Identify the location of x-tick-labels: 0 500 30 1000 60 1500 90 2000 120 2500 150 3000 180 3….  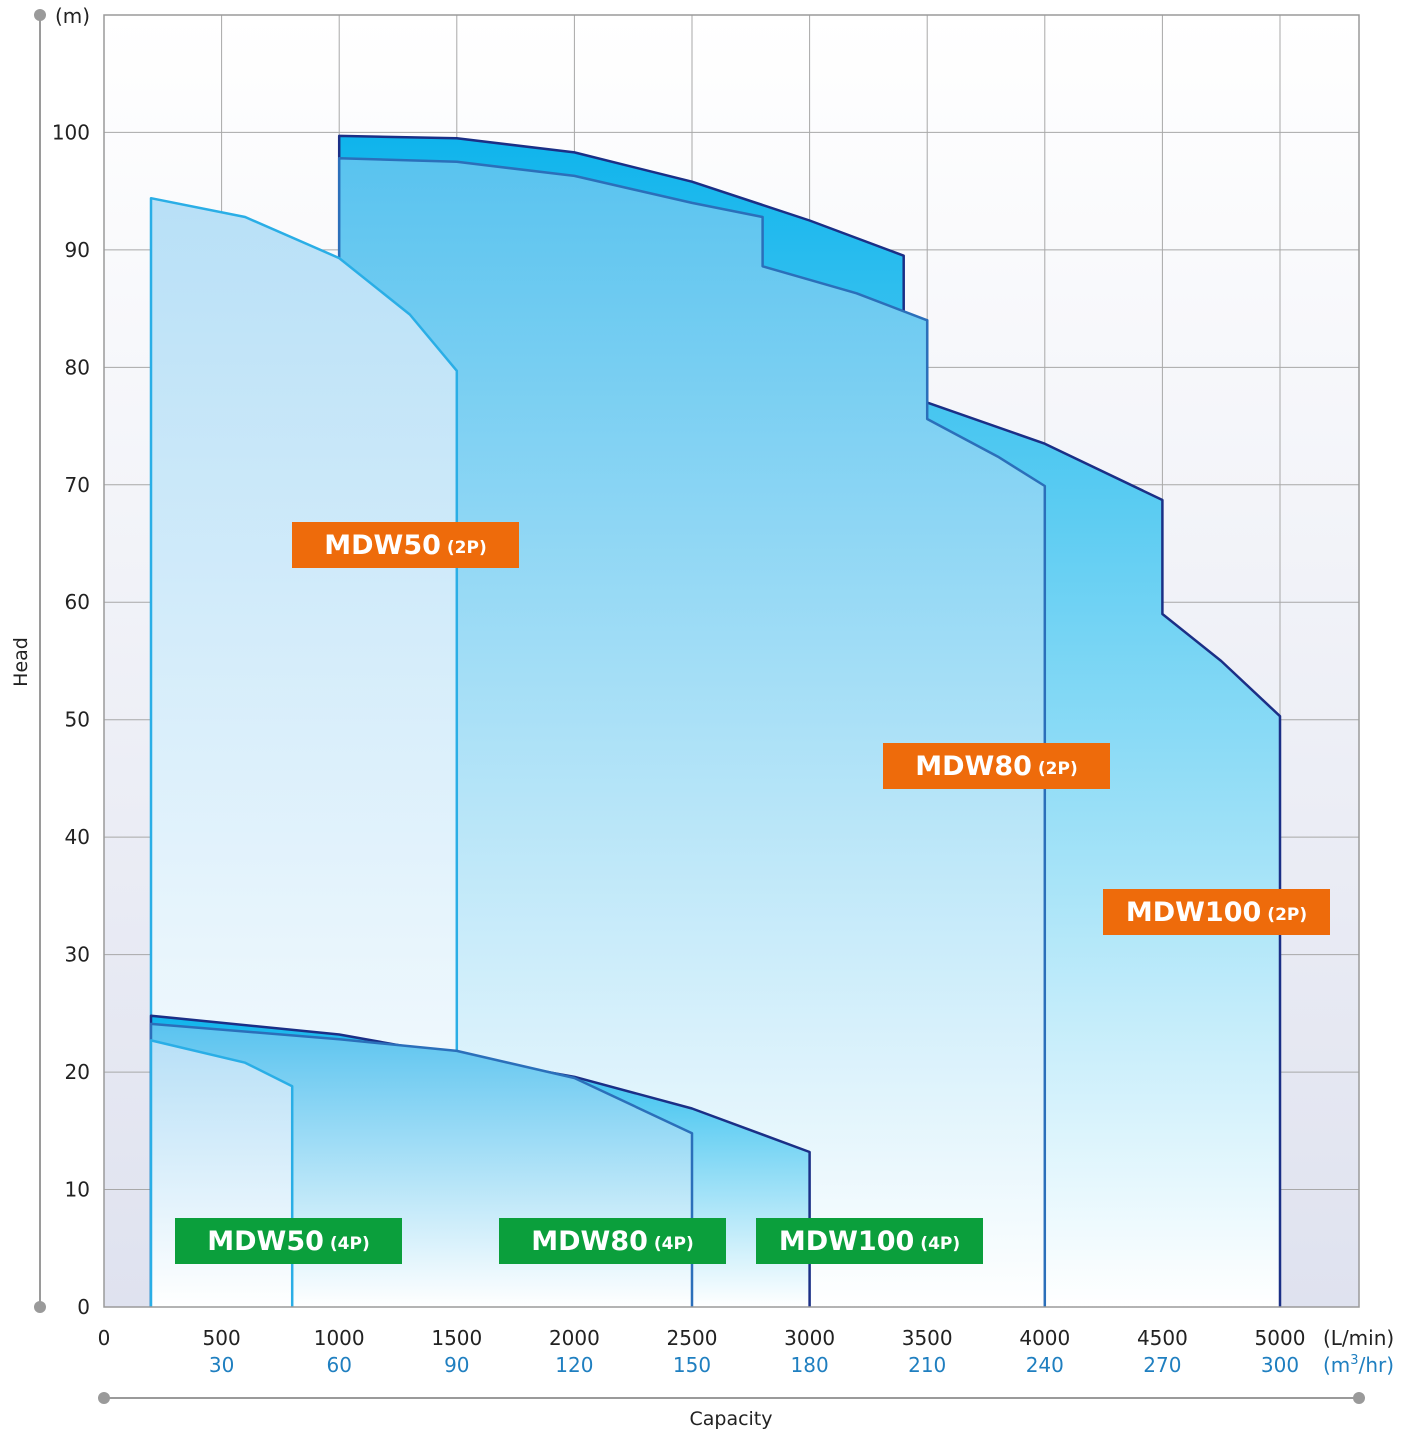
(702, 1351).